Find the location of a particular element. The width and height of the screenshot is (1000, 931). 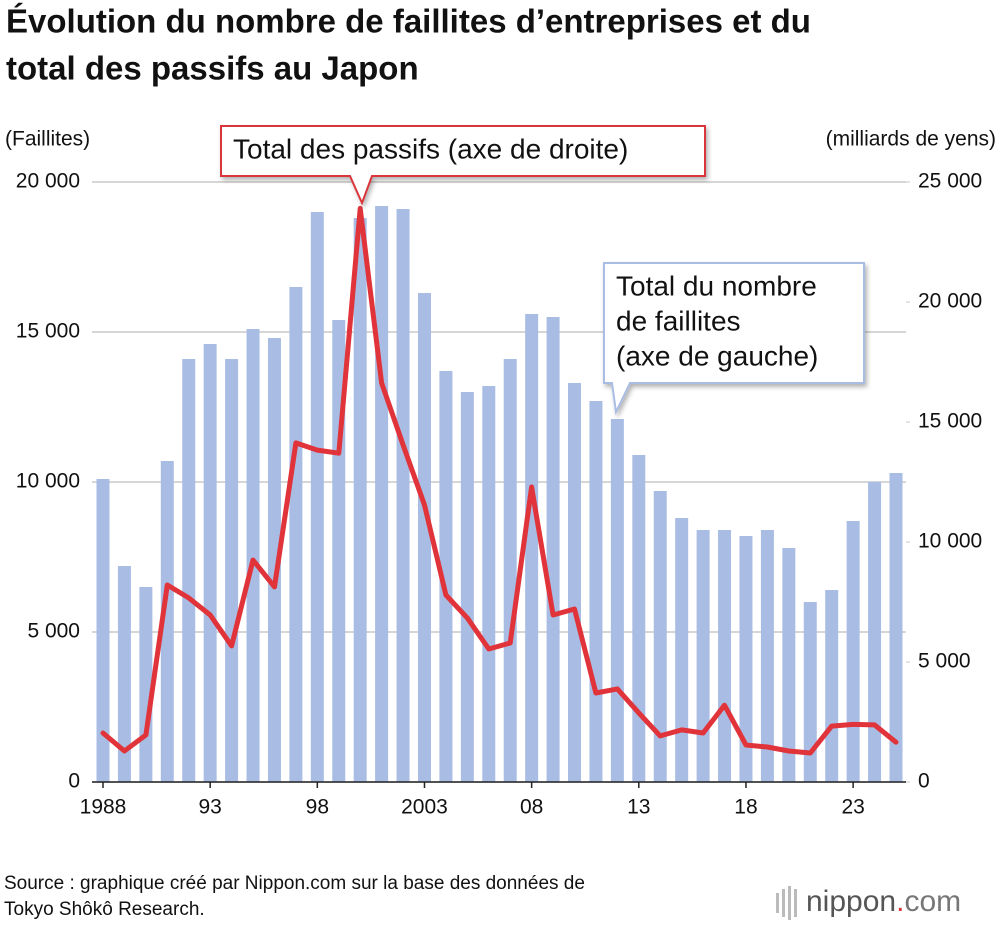

chart-title: total des passifs au Japon is located at coordinates (212, 68).